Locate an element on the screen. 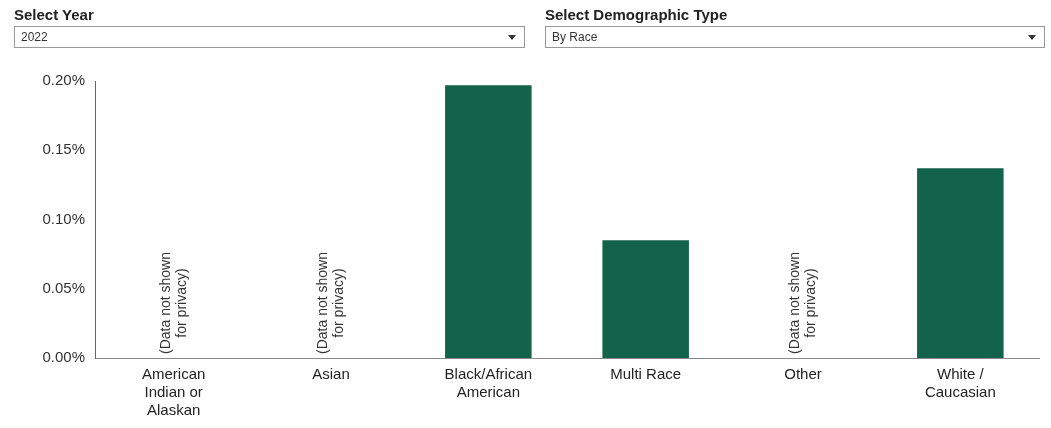 This screenshot has width=1051, height=428. x-tick-label: Multi Race is located at coordinates (646, 374).